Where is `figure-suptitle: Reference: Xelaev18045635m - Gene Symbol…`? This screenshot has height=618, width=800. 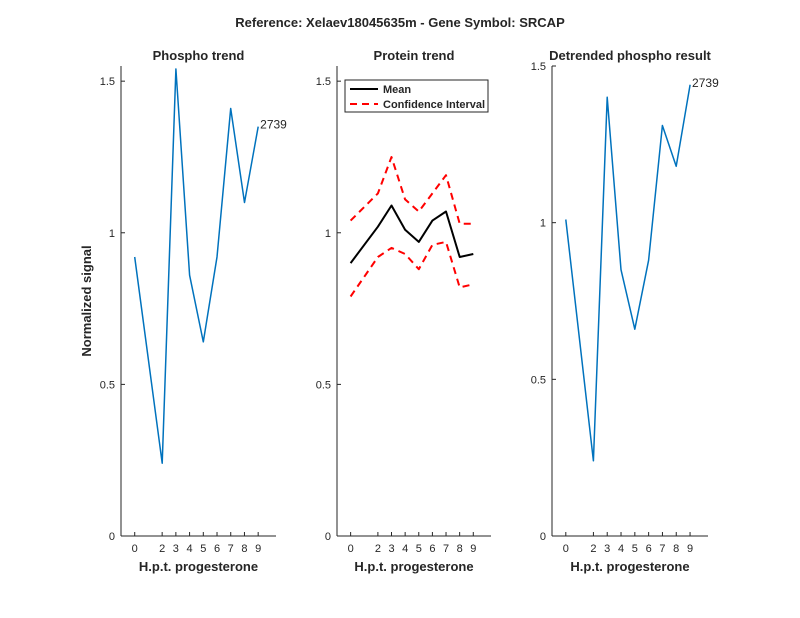 figure-suptitle: Reference: Xelaev18045635m - Gene Symbol… is located at coordinates (400, 22).